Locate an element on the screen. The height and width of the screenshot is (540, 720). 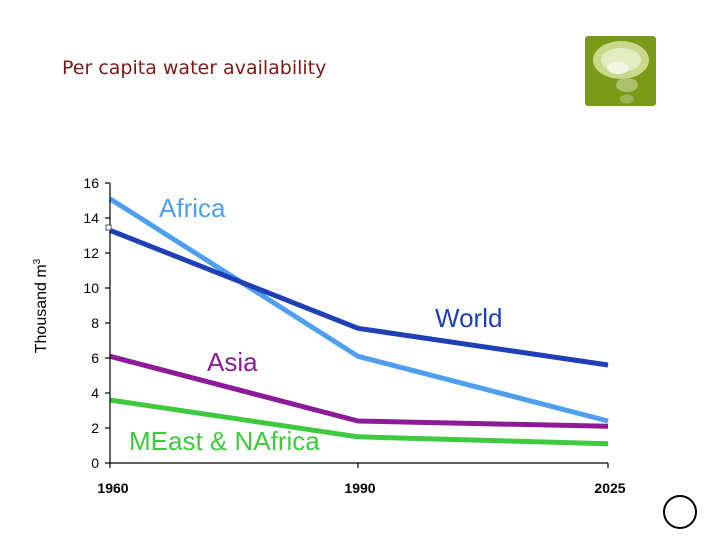
y-tick-label: 16 is located at coordinates (91, 183).